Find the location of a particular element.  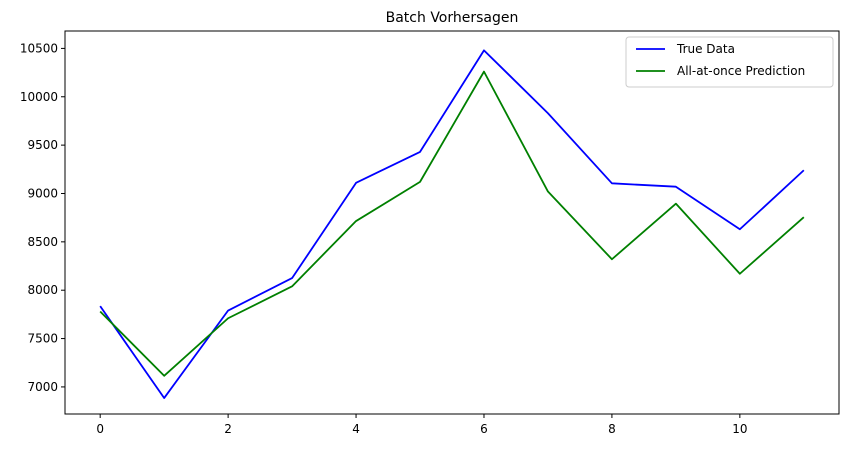

y-tick-label: 10500 is located at coordinates (39, 48).